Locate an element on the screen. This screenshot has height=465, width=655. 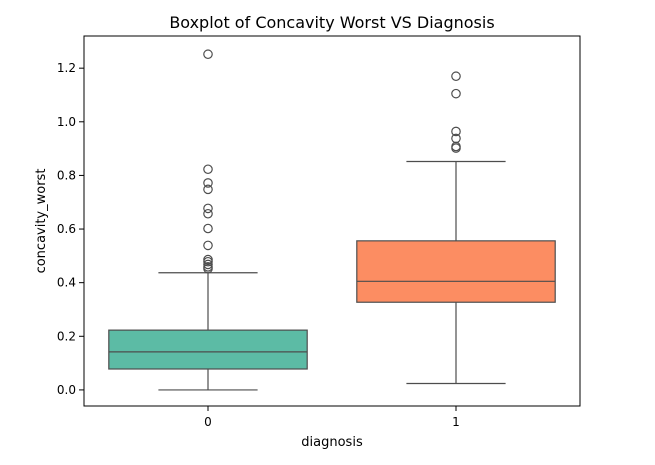
x-axis-label: diagnosis is located at coordinates (332, 442).